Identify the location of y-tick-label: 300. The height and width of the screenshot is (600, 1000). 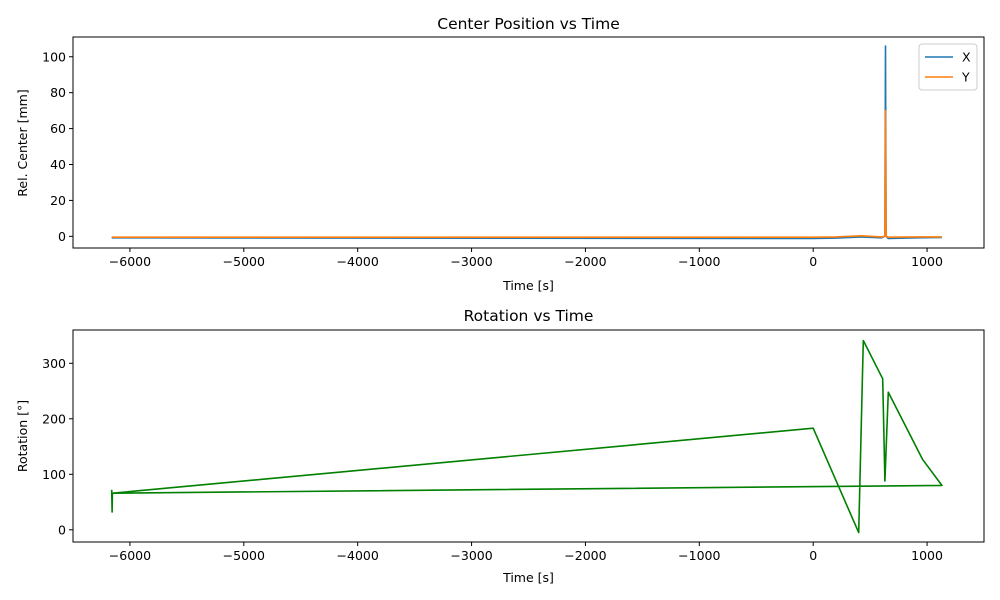
(54, 363).